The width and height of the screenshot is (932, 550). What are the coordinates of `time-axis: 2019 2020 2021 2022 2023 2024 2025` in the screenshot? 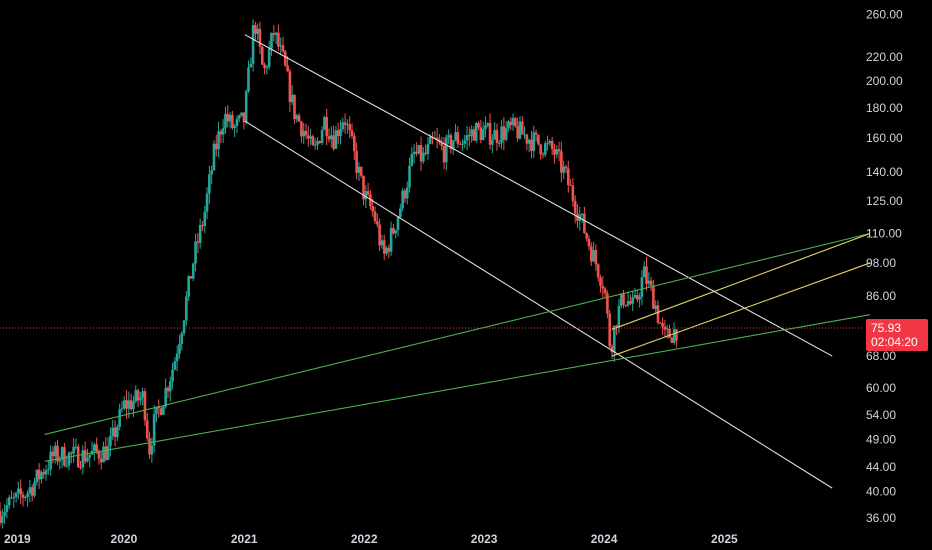 It's located at (371, 539).